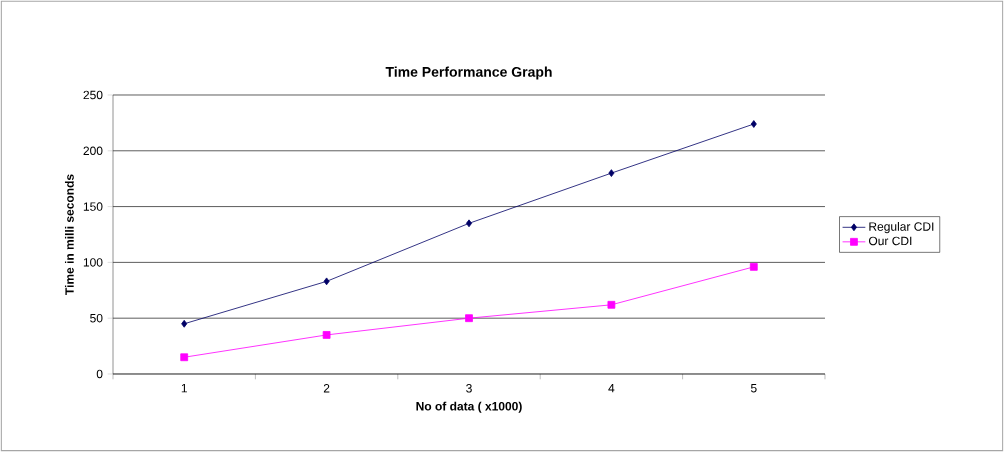 This screenshot has height=452, width=1004. Describe the element at coordinates (611, 388) in the screenshot. I see `x-tick-label: 4` at that location.